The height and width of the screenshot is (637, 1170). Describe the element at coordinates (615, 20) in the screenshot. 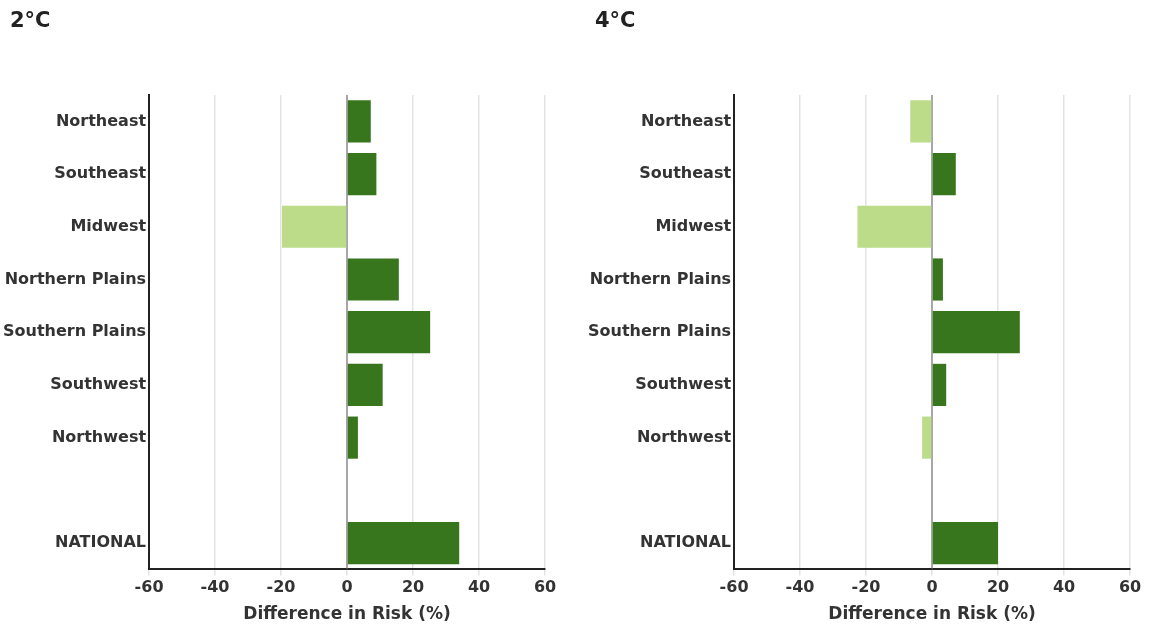

I see `chart-title: 4°C` at that location.